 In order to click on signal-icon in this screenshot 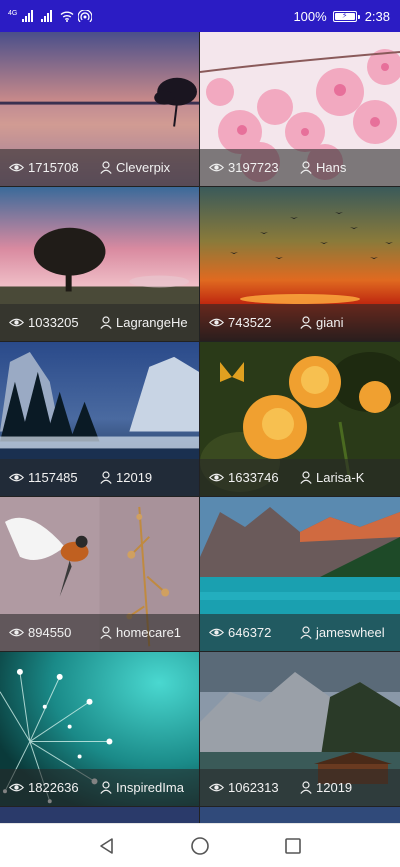, I will do `click(28, 16)`.